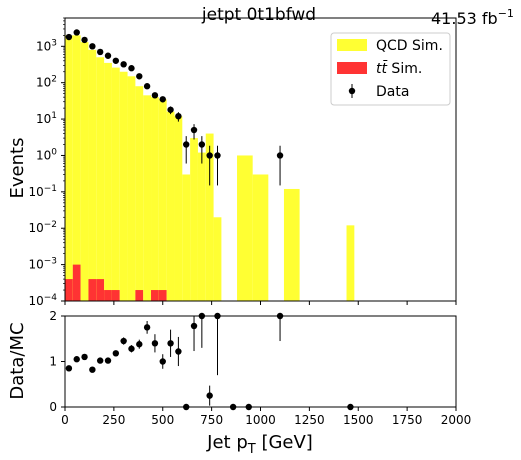 This screenshot has height=460, width=521. Describe the element at coordinates (42, 227) in the screenshot. I see `main-y-tick-label-2: 10⁻²` at that location.